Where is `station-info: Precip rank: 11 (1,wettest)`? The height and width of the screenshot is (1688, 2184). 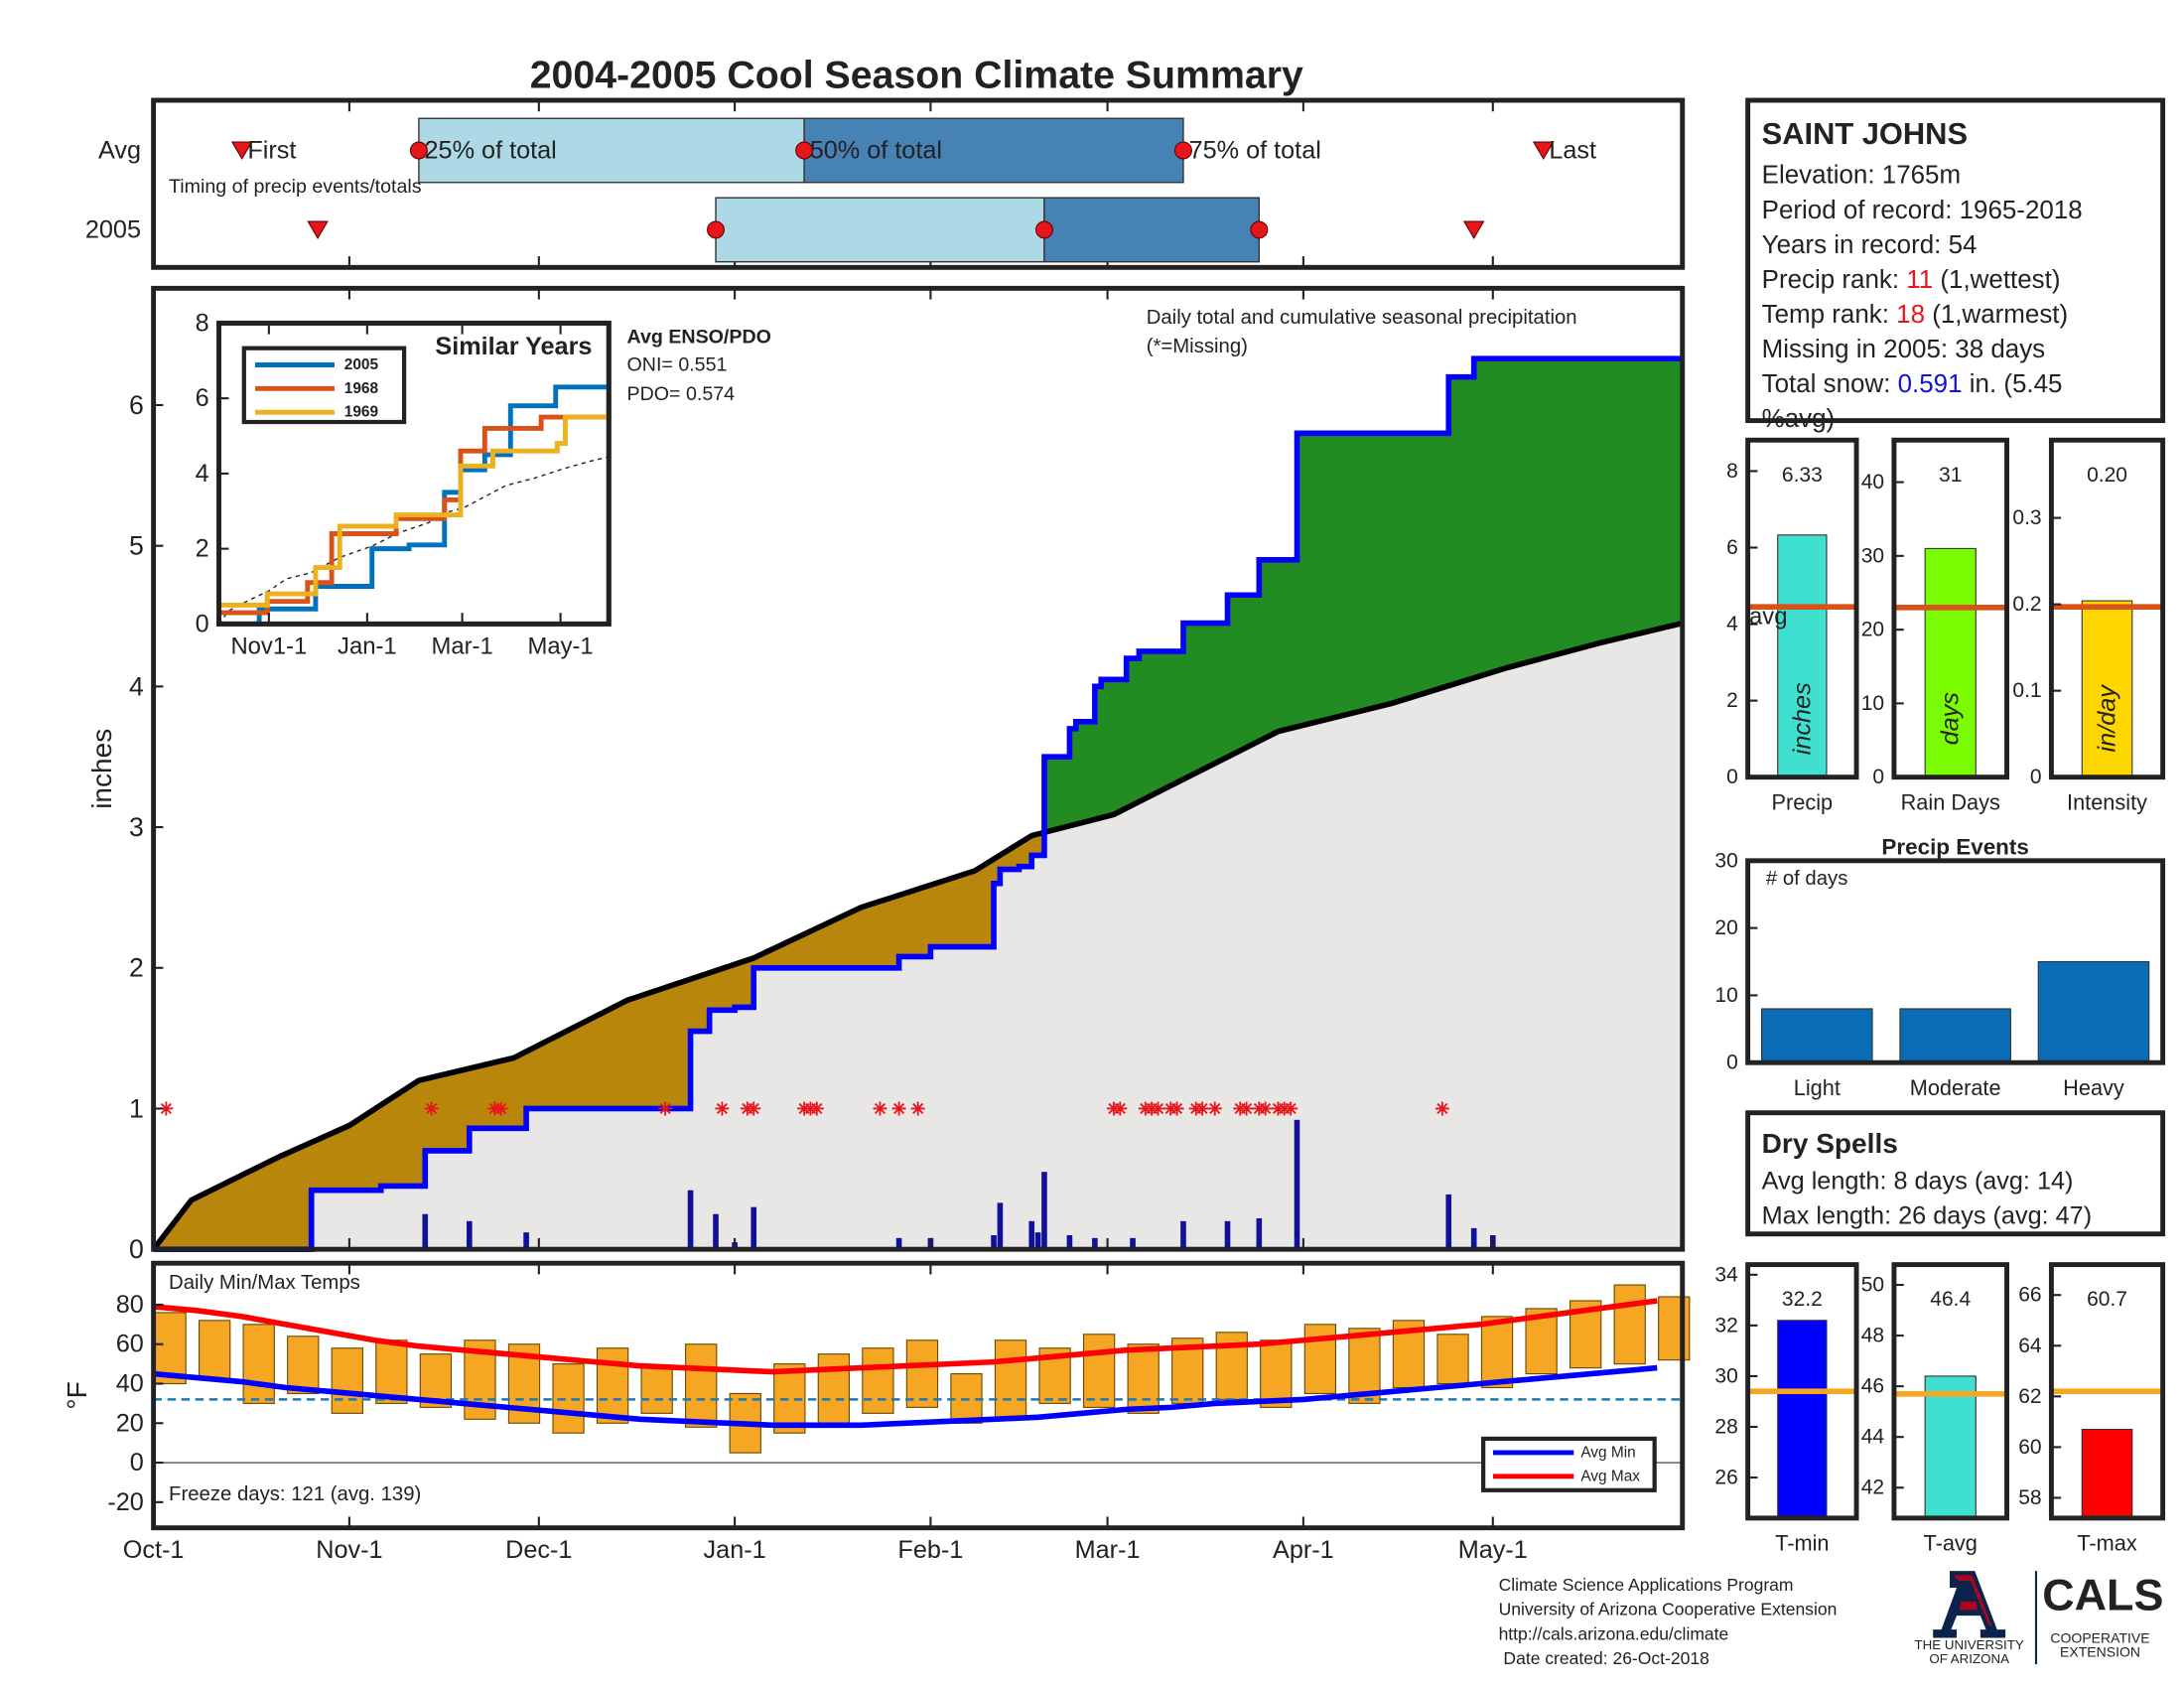 station-info: Precip rank: 11 (1,wettest) is located at coordinates (1911, 280).